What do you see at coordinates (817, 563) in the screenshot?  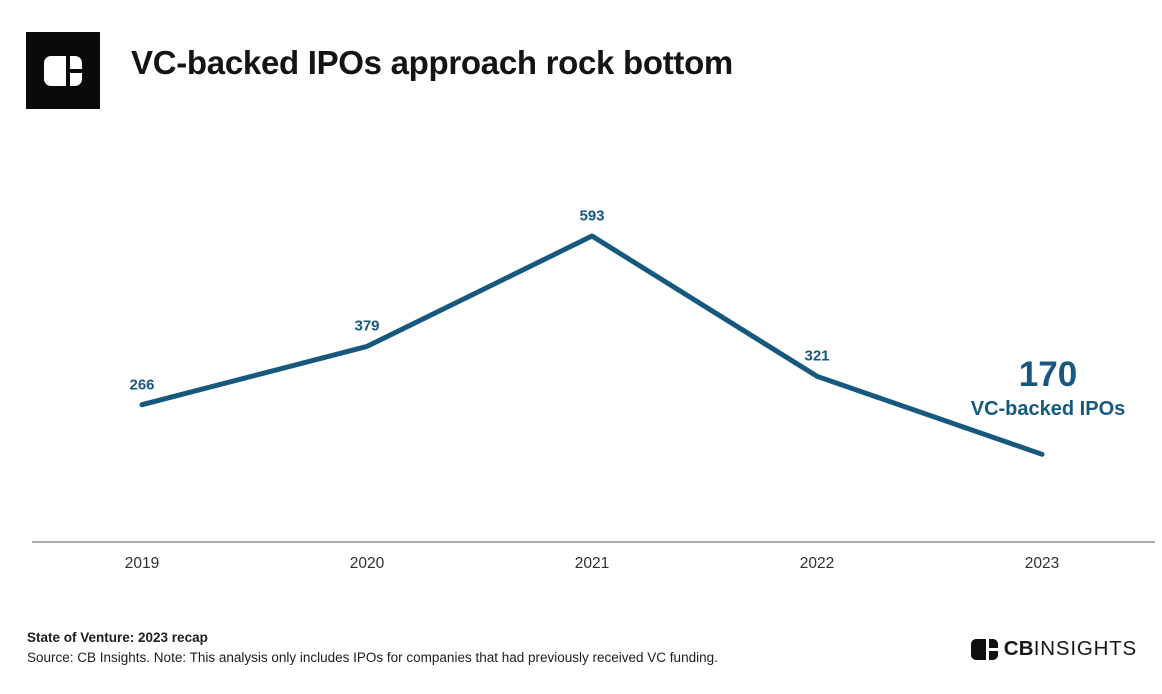 I see `x-axis-tick-label: 2022` at bounding box center [817, 563].